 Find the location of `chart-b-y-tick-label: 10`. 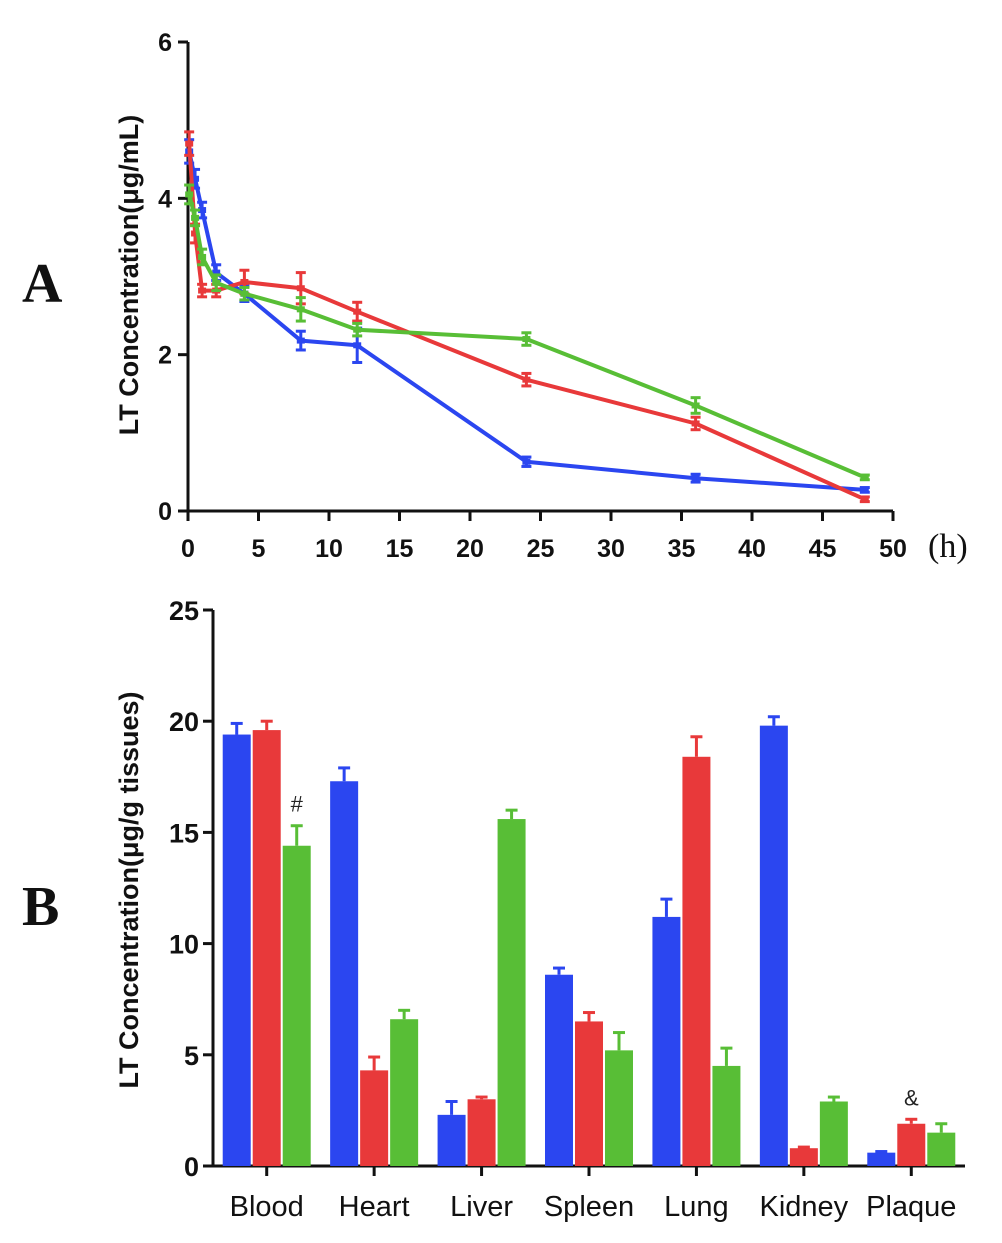

chart-b-y-tick-label: 10 is located at coordinates (184, 945).